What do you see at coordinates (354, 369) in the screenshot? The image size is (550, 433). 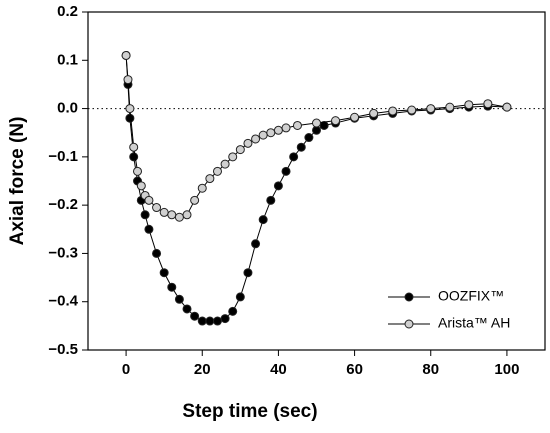 I see `x-tick-label: 60` at bounding box center [354, 369].